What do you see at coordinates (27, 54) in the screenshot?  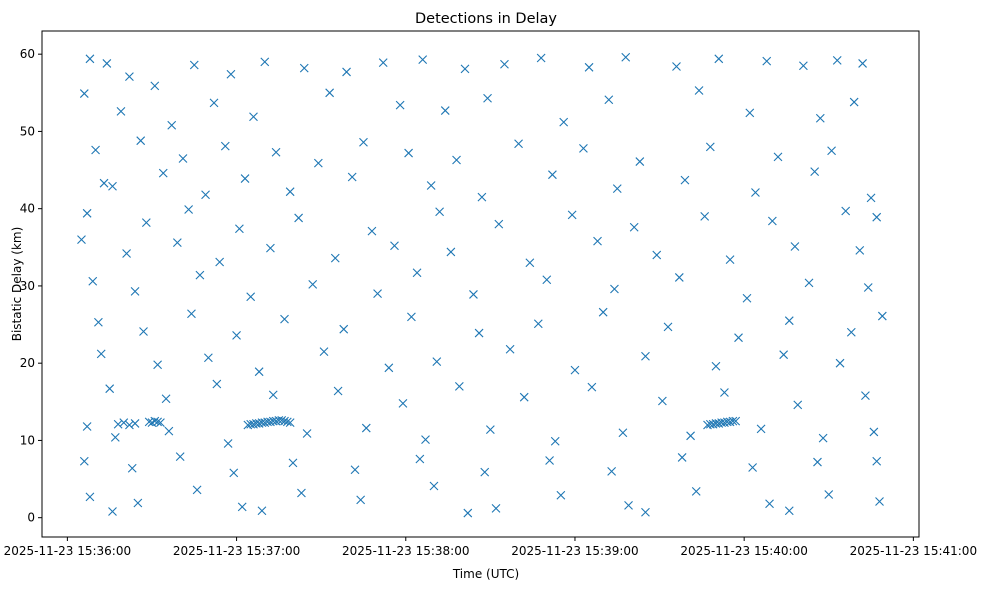 I see `y-tick-label: 60` at bounding box center [27, 54].